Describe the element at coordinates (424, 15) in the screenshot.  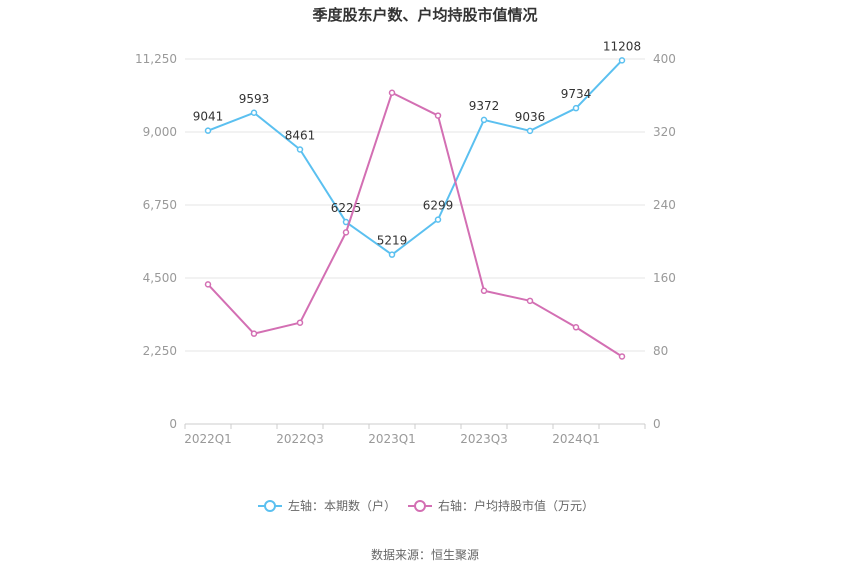
I see `chart-title: 季度股东户数、户均持股市值情况` at that location.